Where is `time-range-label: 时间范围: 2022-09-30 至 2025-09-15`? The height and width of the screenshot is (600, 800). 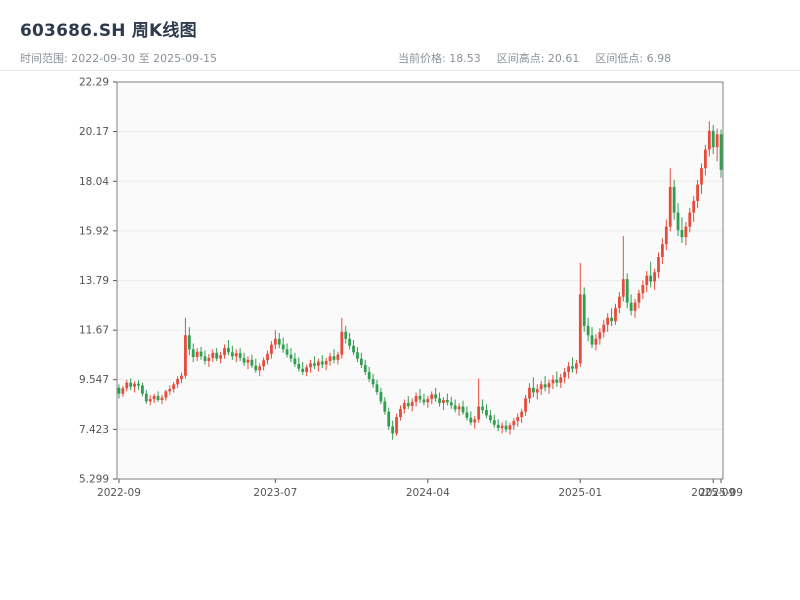 time-range-label: 时间范围: 2022-09-30 至 2025-09-15 is located at coordinates (119, 58).